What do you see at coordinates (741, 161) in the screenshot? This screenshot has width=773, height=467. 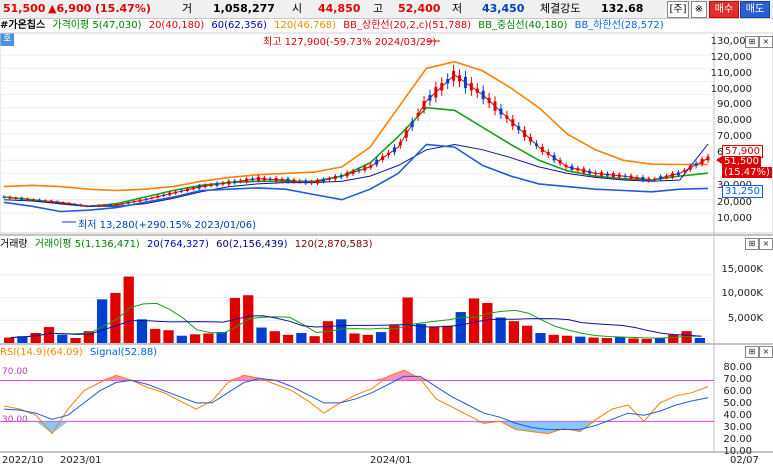 I see `current-price-box: 51,500` at bounding box center [741, 161].